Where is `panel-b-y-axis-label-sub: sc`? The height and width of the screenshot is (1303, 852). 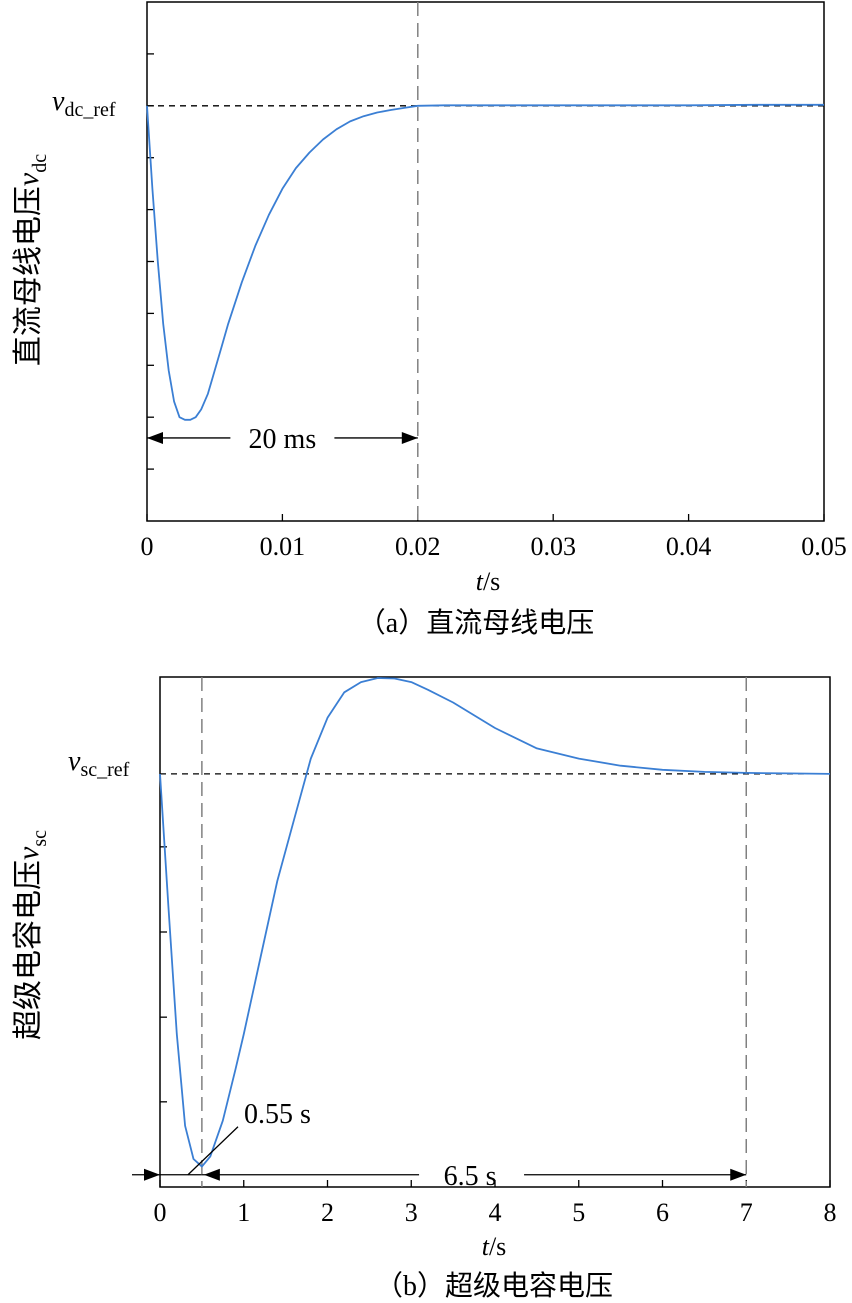
panel-b-y-axis-label-sub: sc is located at coordinates (40, 838).